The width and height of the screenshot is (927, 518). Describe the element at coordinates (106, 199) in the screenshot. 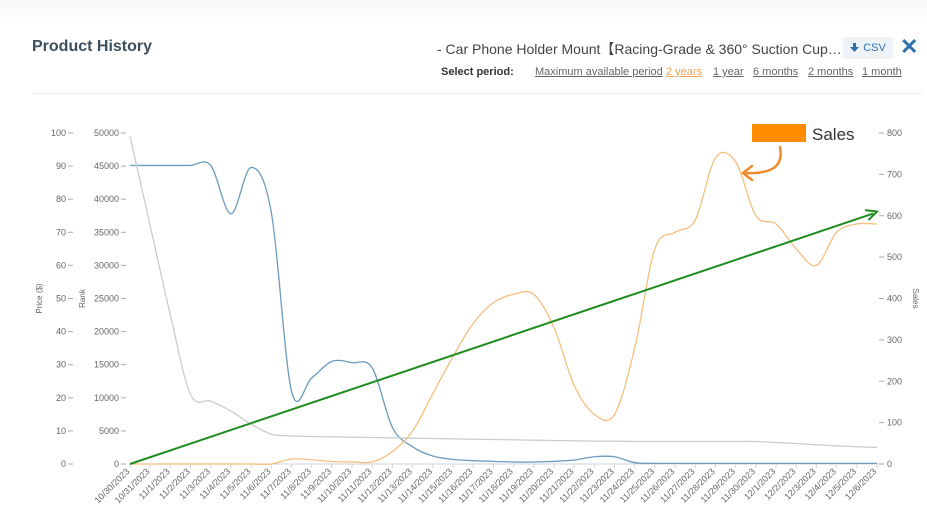

I see `rank-tick-label: 40000` at that location.